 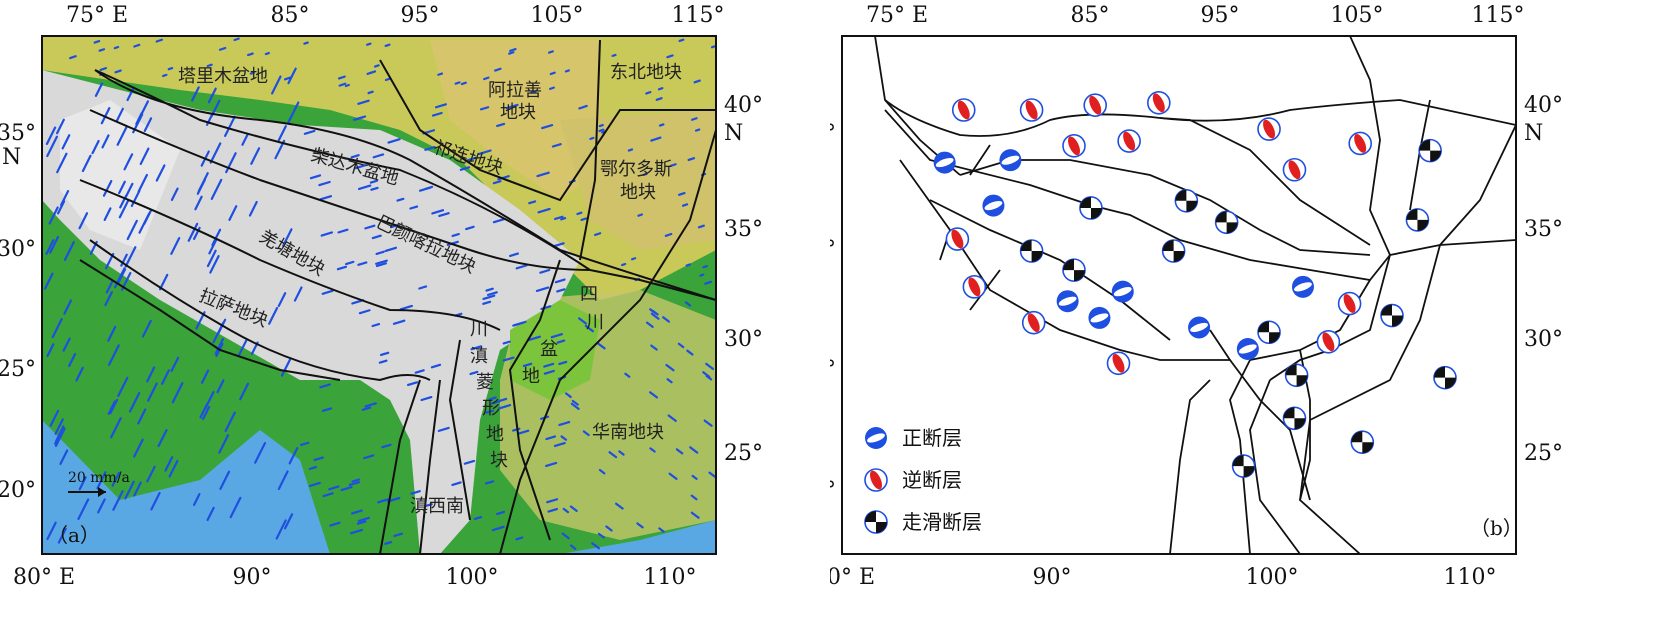 What do you see at coordinates (18, 133) in the screenshot?
I see `left-tick-label: 35°` at bounding box center [18, 133].